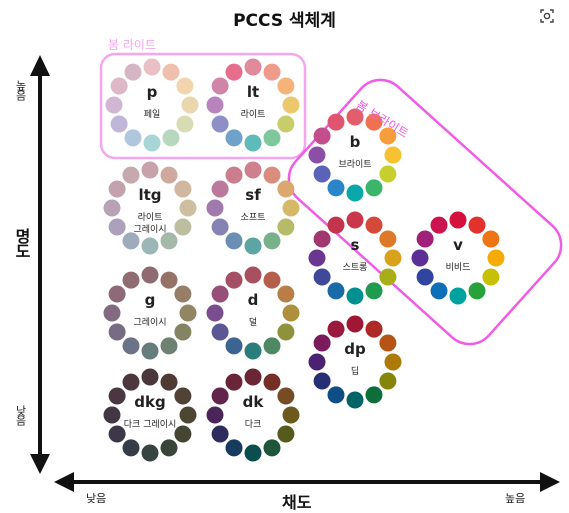 This screenshot has height=513, width=569. I want to click on y-axis-high-label: 높음, so click(20, 90).